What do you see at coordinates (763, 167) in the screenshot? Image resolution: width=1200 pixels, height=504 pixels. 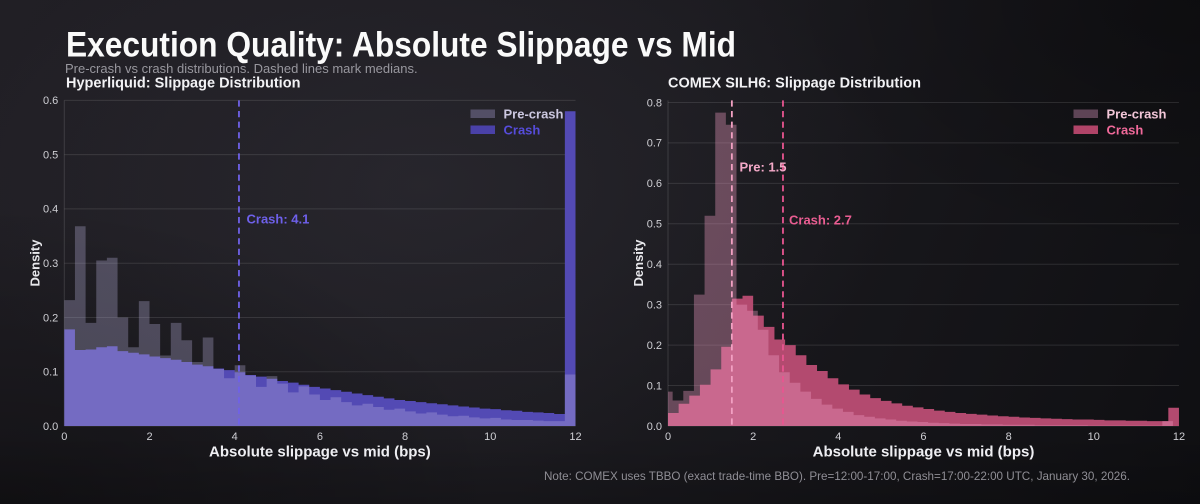 I see `svg-text: Pre: 1.5` at bounding box center [763, 167].